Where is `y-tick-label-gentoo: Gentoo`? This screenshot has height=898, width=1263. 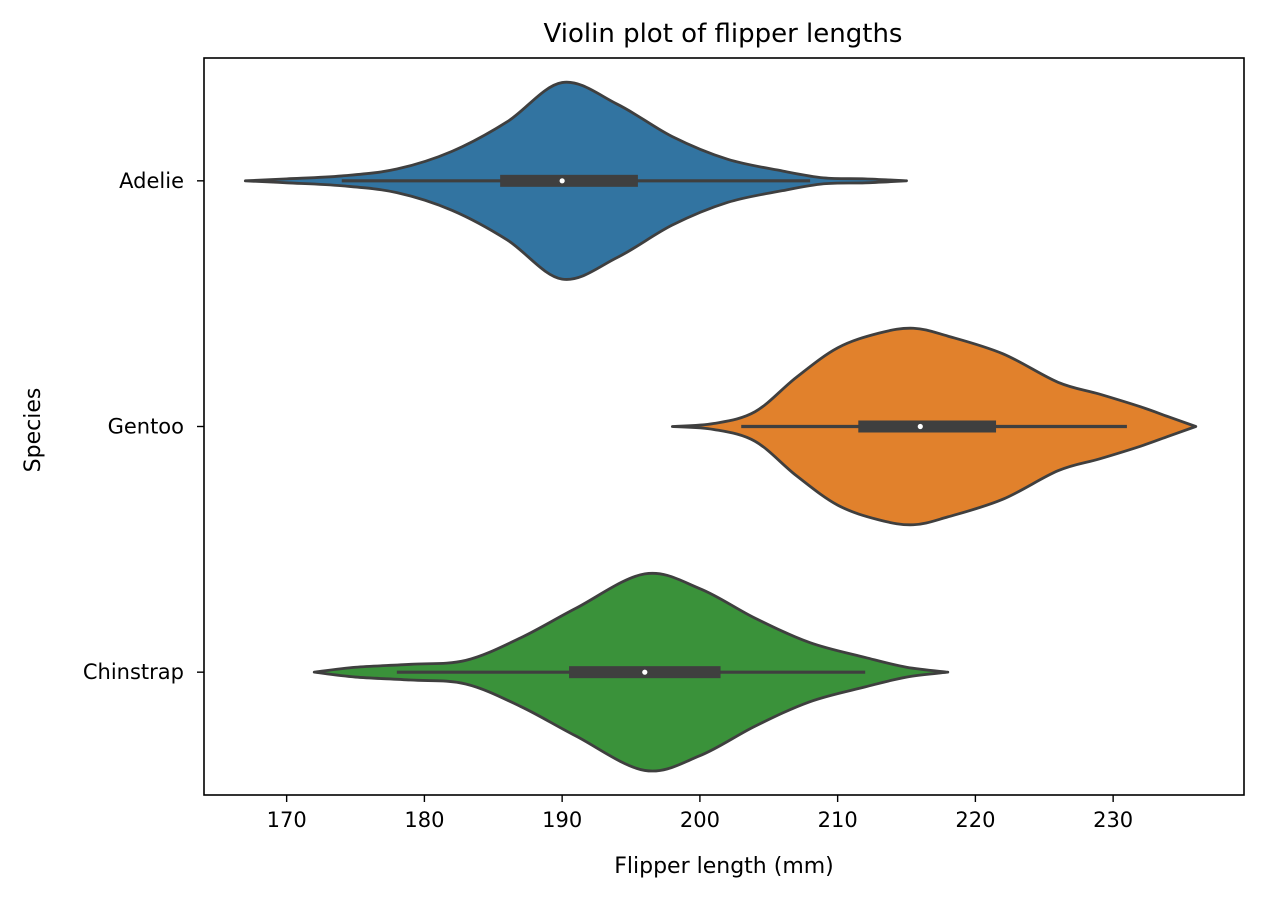
y-tick-label-gentoo: Gentoo is located at coordinates (146, 427).